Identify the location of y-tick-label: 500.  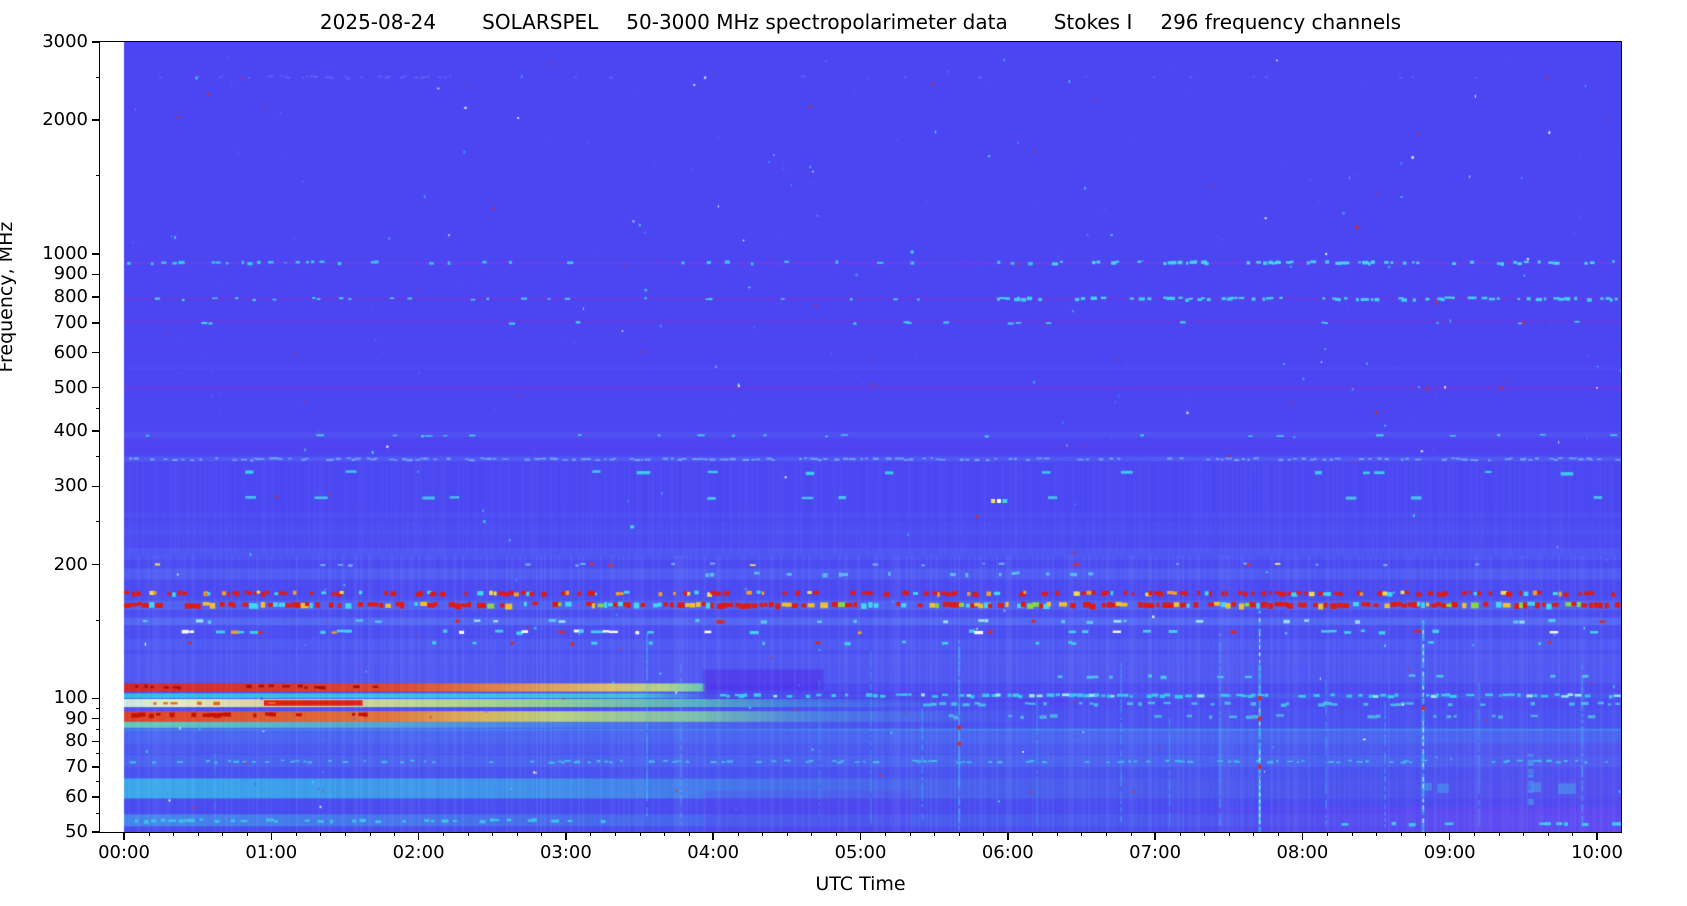
(70, 387).